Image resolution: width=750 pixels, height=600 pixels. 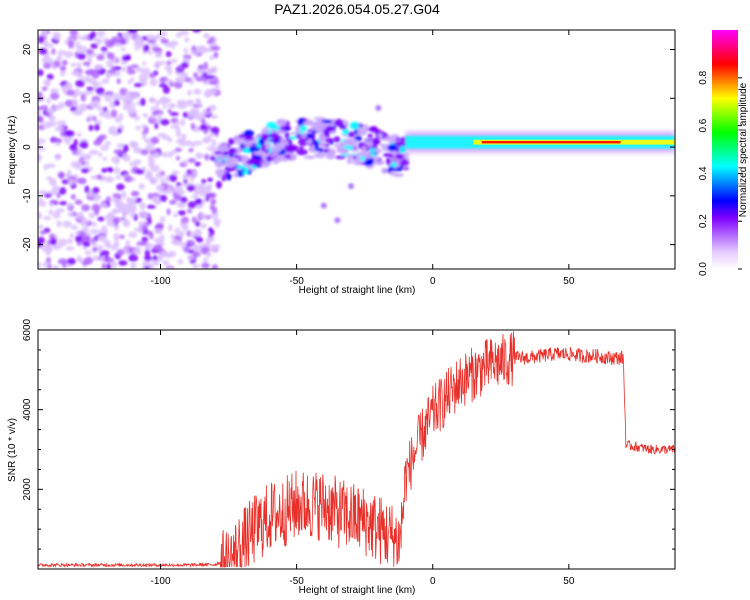 I want to click on snr-y-label: SNR (10 * v/v), so click(x=12, y=450).